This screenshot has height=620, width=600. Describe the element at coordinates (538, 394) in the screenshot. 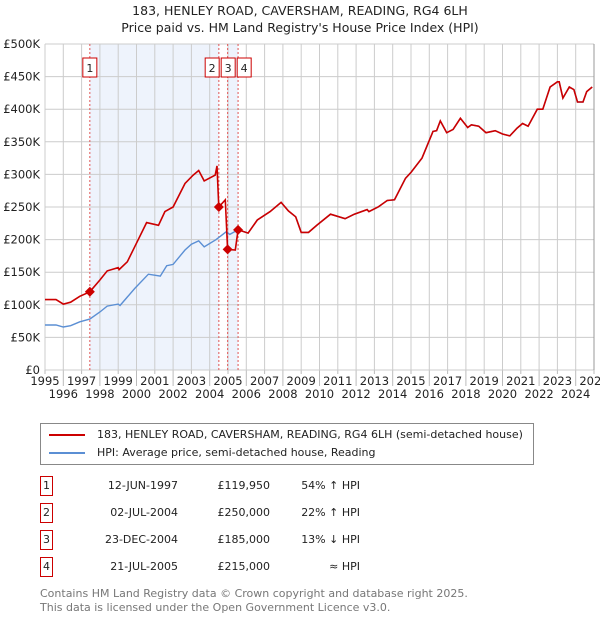

I see `x-tick-label: 2022` at that location.